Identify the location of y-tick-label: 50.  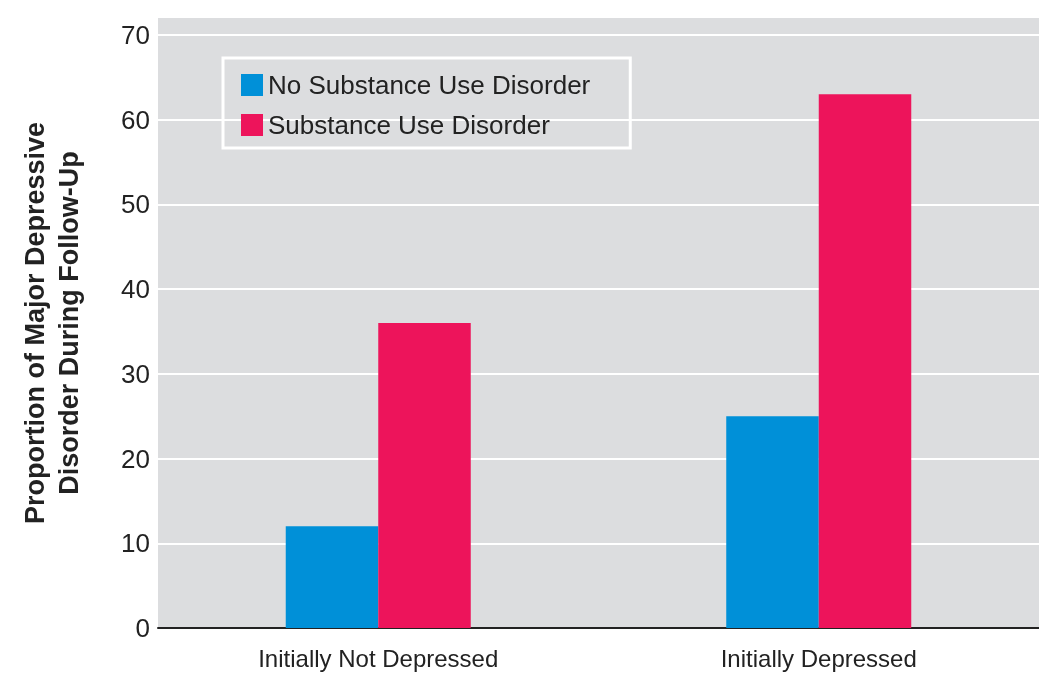
(135, 204).